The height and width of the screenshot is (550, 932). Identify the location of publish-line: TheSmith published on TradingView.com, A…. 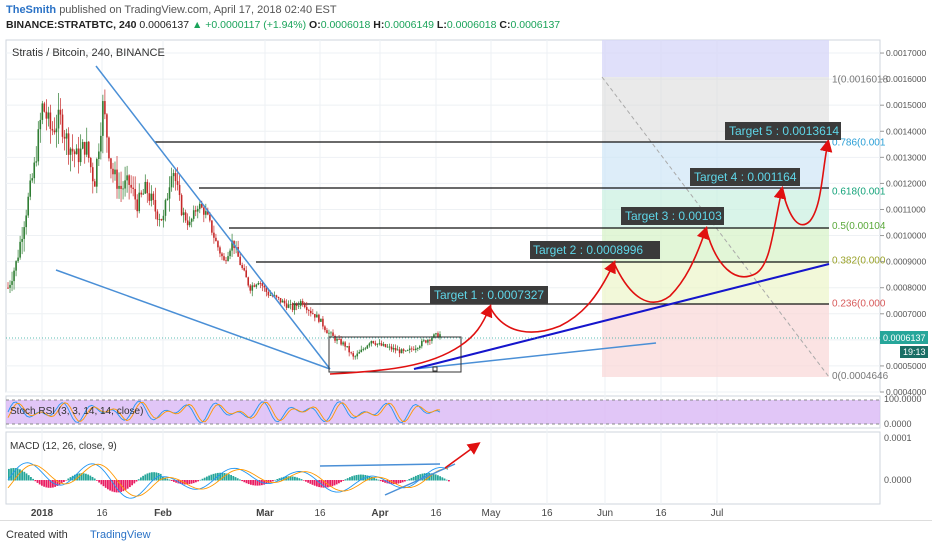
(171, 10).